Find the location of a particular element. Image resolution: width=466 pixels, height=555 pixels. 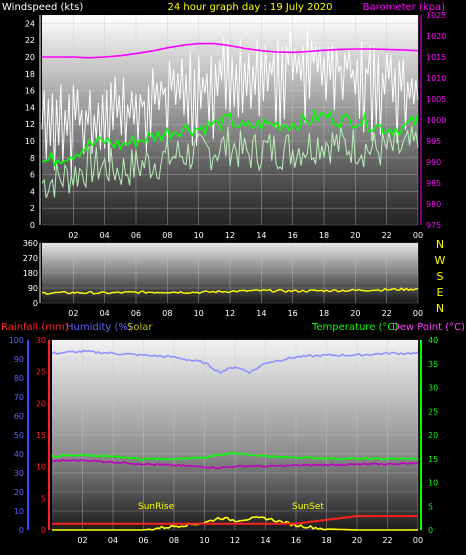

temperature-tick-label: 20 is located at coordinates (433, 435).